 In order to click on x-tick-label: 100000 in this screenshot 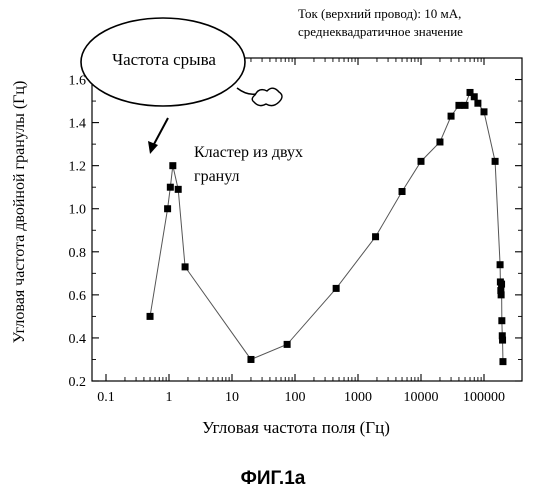, I will do `click(484, 397)`.